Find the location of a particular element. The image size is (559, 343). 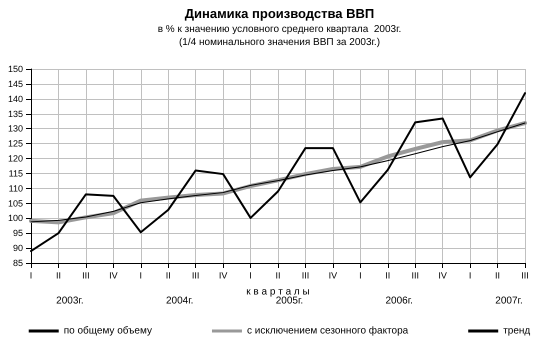

text: 2004г. is located at coordinates (180, 301).